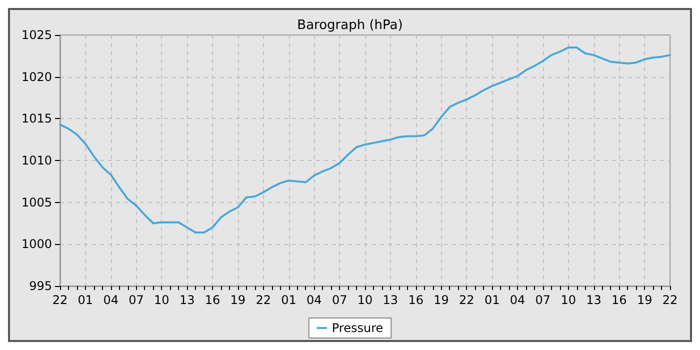 This screenshot has height=350, width=700. I want to click on y-tick-label: 1020, so click(36, 77).